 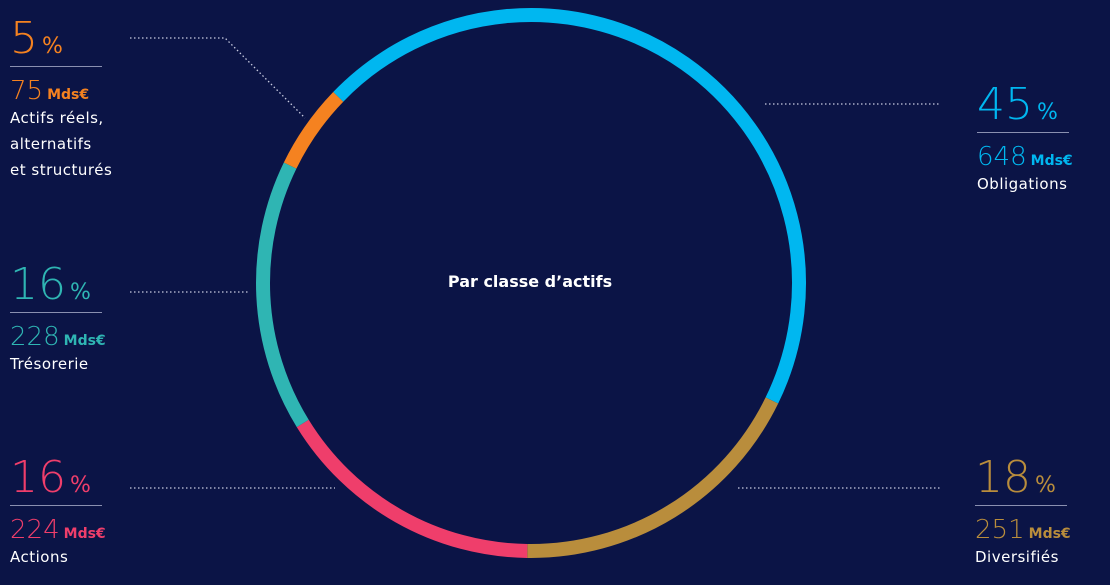 I want to click on amount-value: 224, so click(x=35, y=530).